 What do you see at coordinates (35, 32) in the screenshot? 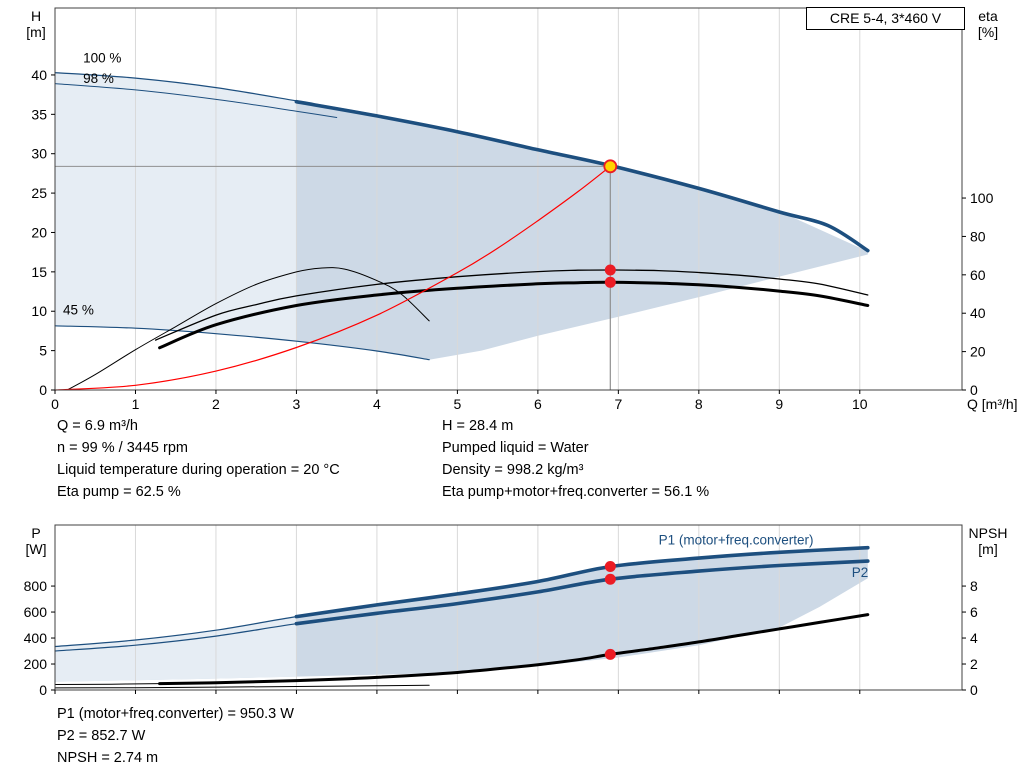
I see `y-left-axis-label: [m]` at bounding box center [35, 32].